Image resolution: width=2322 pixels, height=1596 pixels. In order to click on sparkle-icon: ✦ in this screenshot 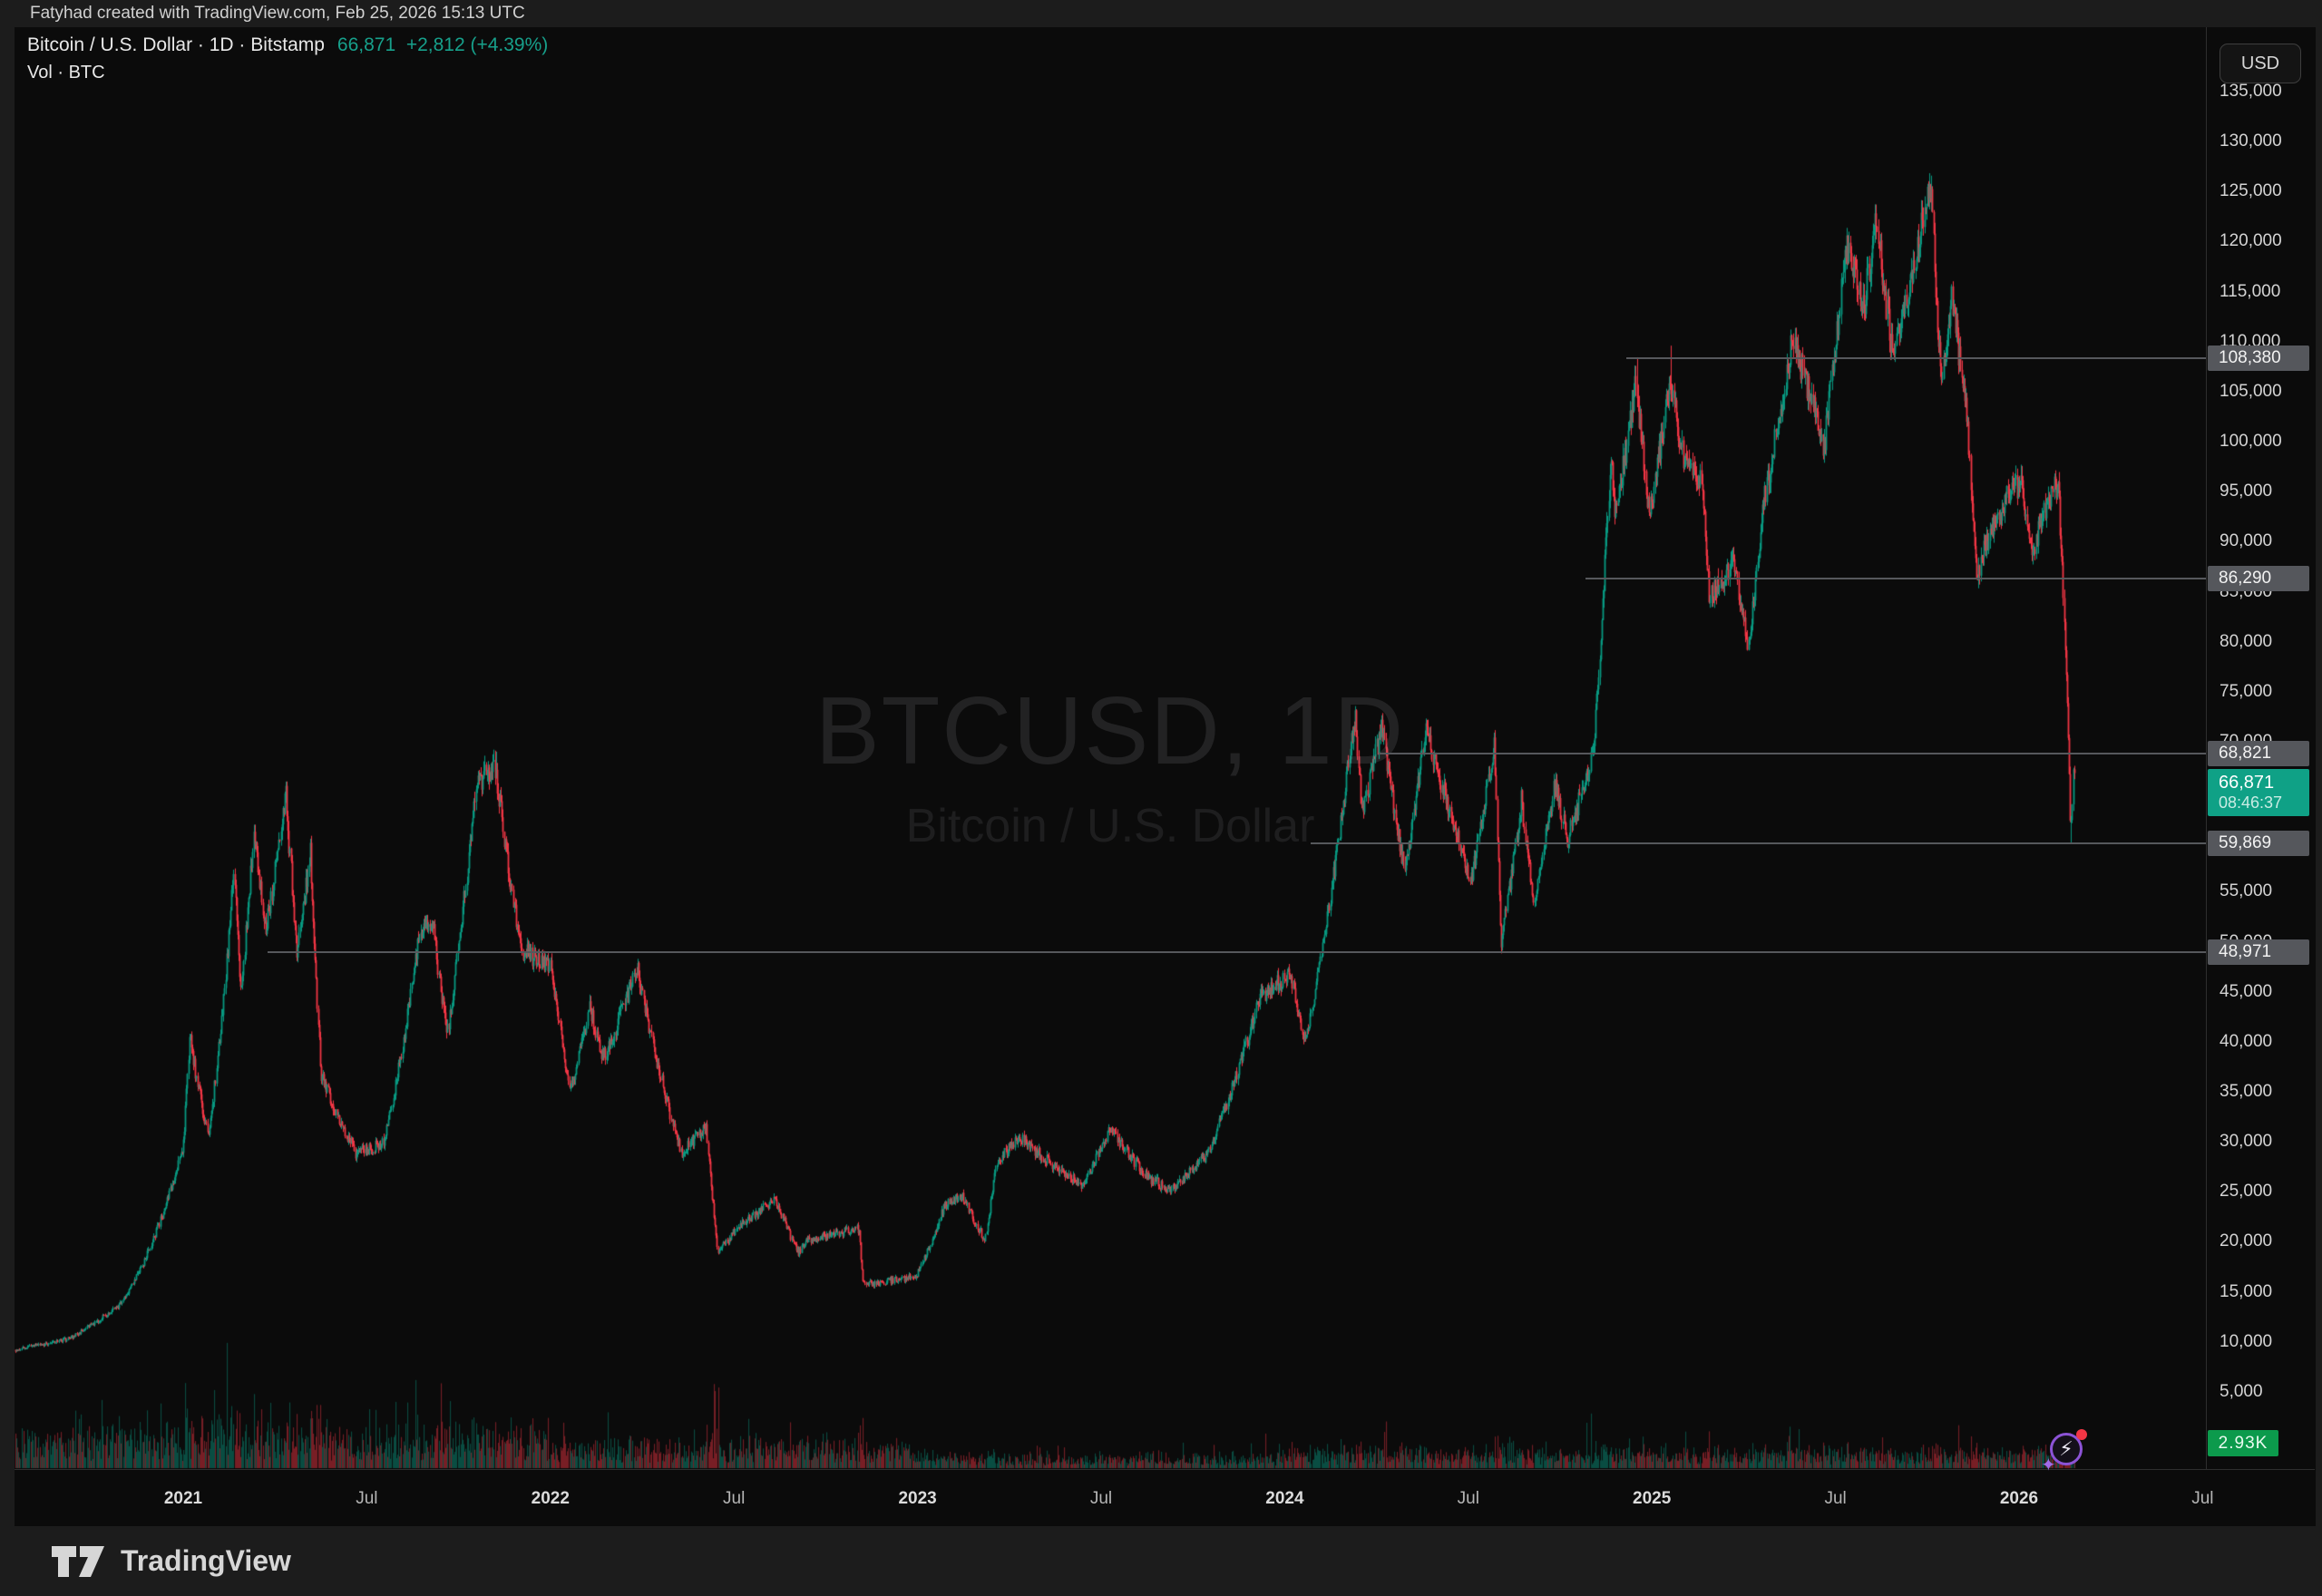, I will do `click(2048, 1465)`.